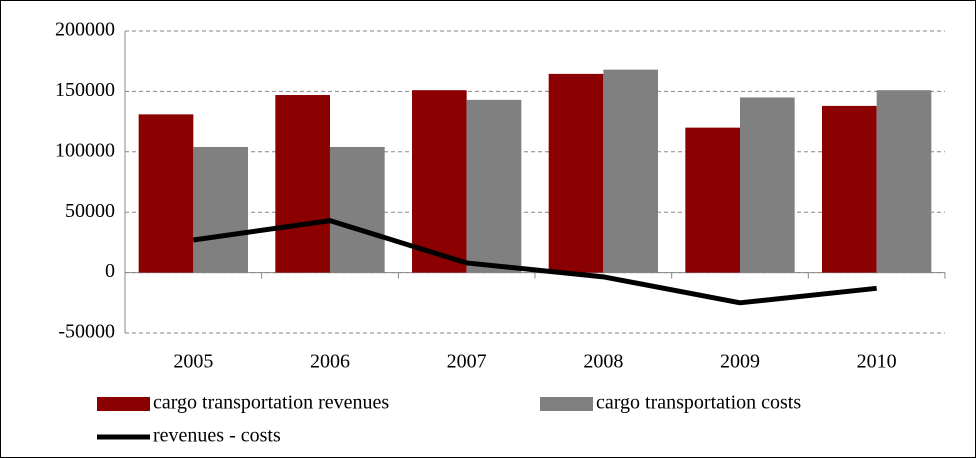 The image size is (976, 458). I want to click on y-tick-label: 50000, so click(90, 211).